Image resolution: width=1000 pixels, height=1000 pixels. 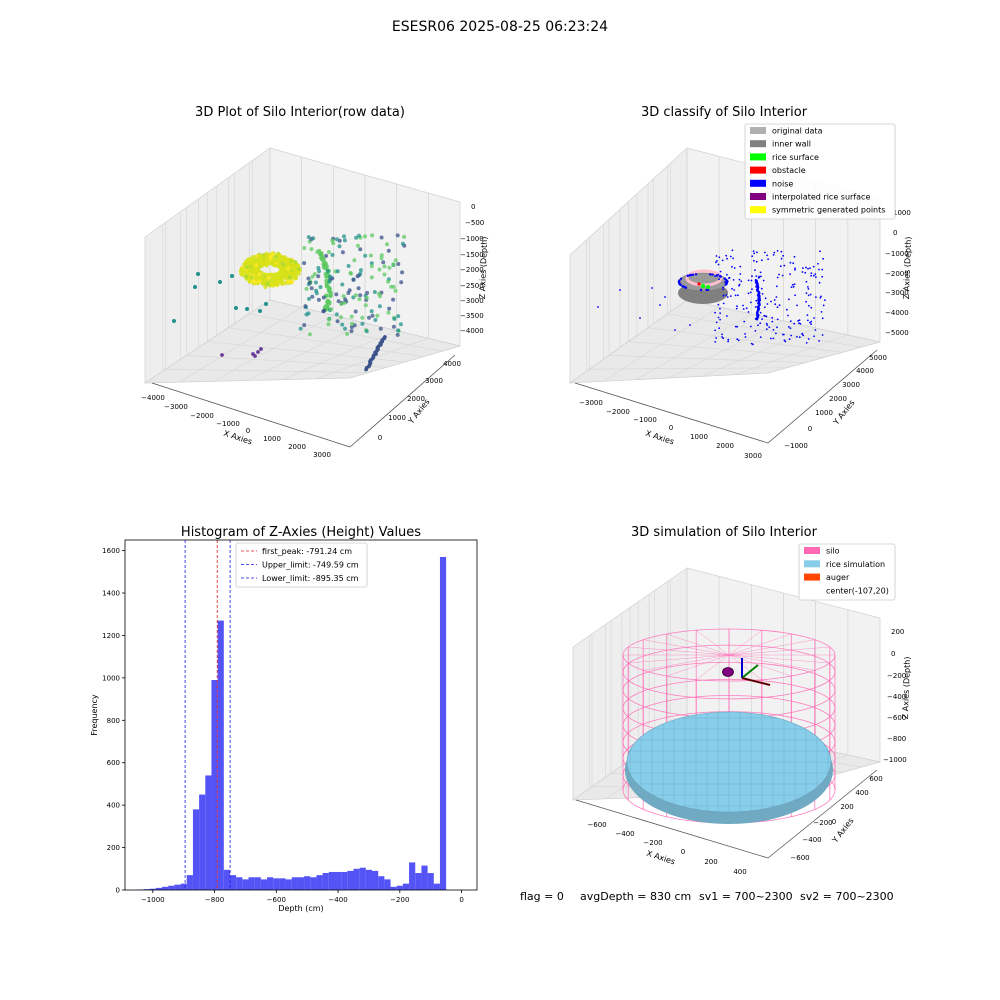 I want to click on x-tick-label: 2000, so click(x=297, y=447).